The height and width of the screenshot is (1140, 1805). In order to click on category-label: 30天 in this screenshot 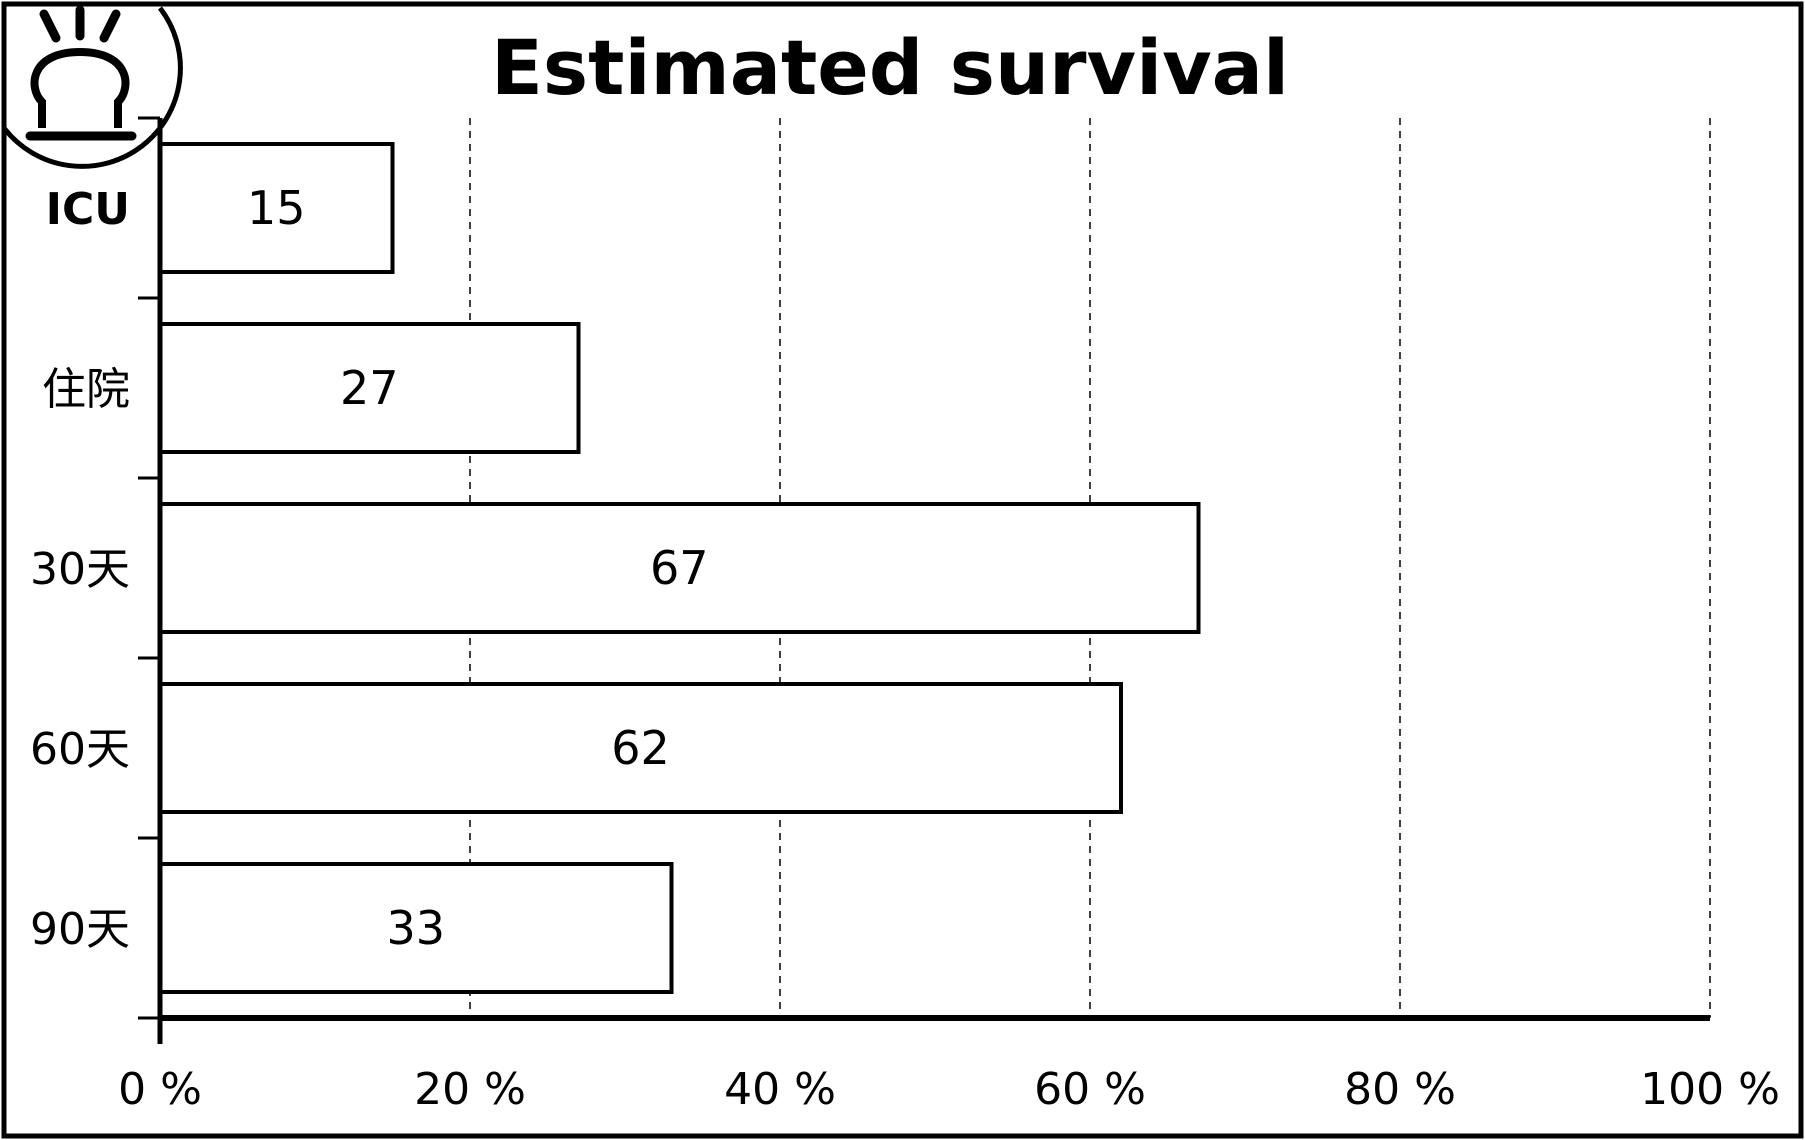, I will do `click(80, 569)`.